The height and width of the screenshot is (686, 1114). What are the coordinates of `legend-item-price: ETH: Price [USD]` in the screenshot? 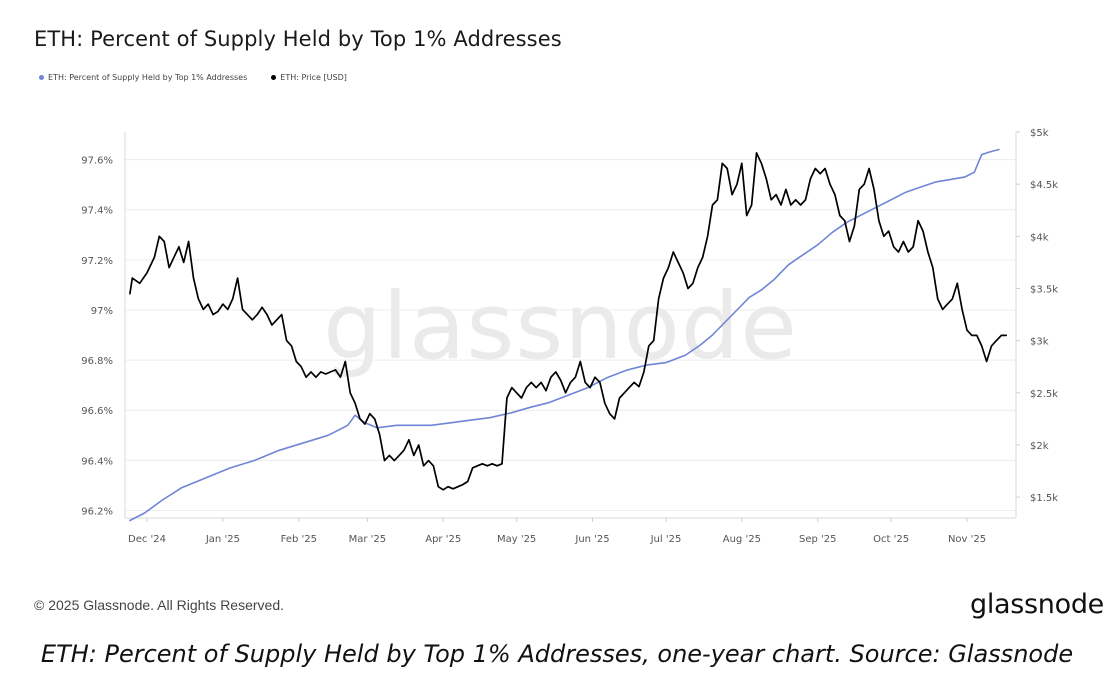 It's located at (309, 77).